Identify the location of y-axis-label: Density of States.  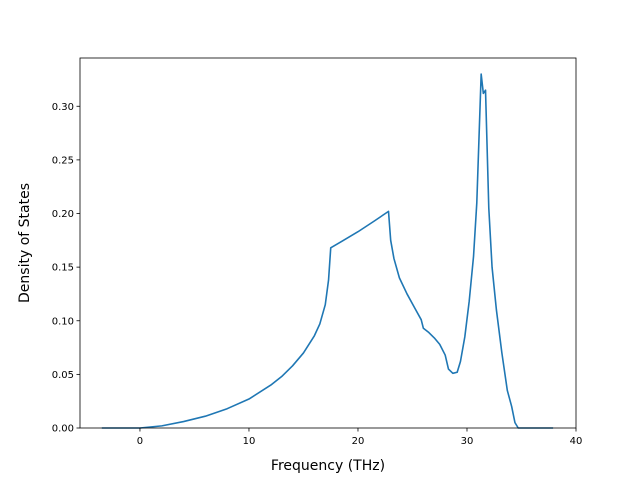
(25, 243).